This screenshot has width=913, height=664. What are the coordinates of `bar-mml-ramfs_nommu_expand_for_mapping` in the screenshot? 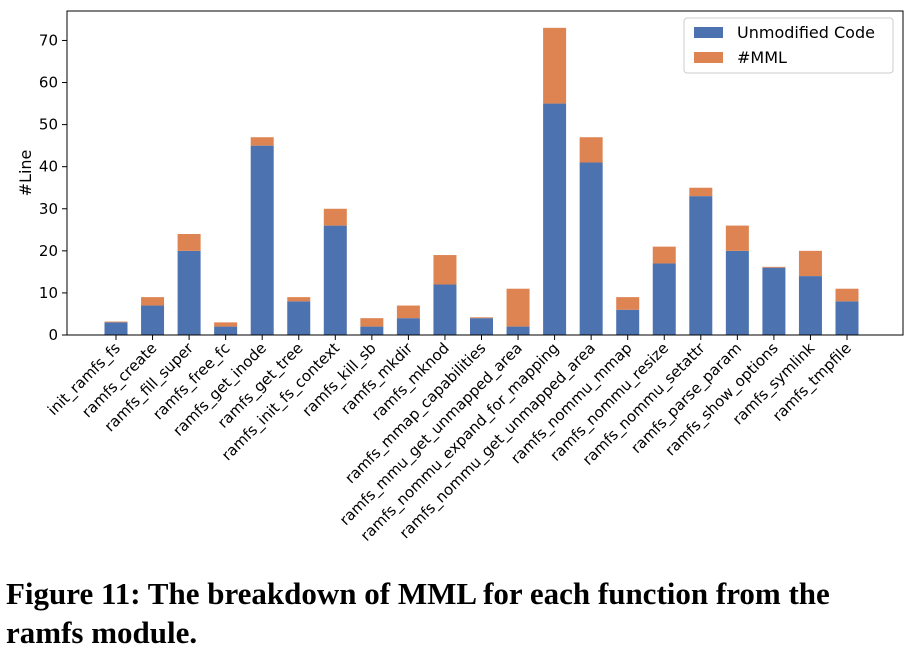 It's located at (555, 65).